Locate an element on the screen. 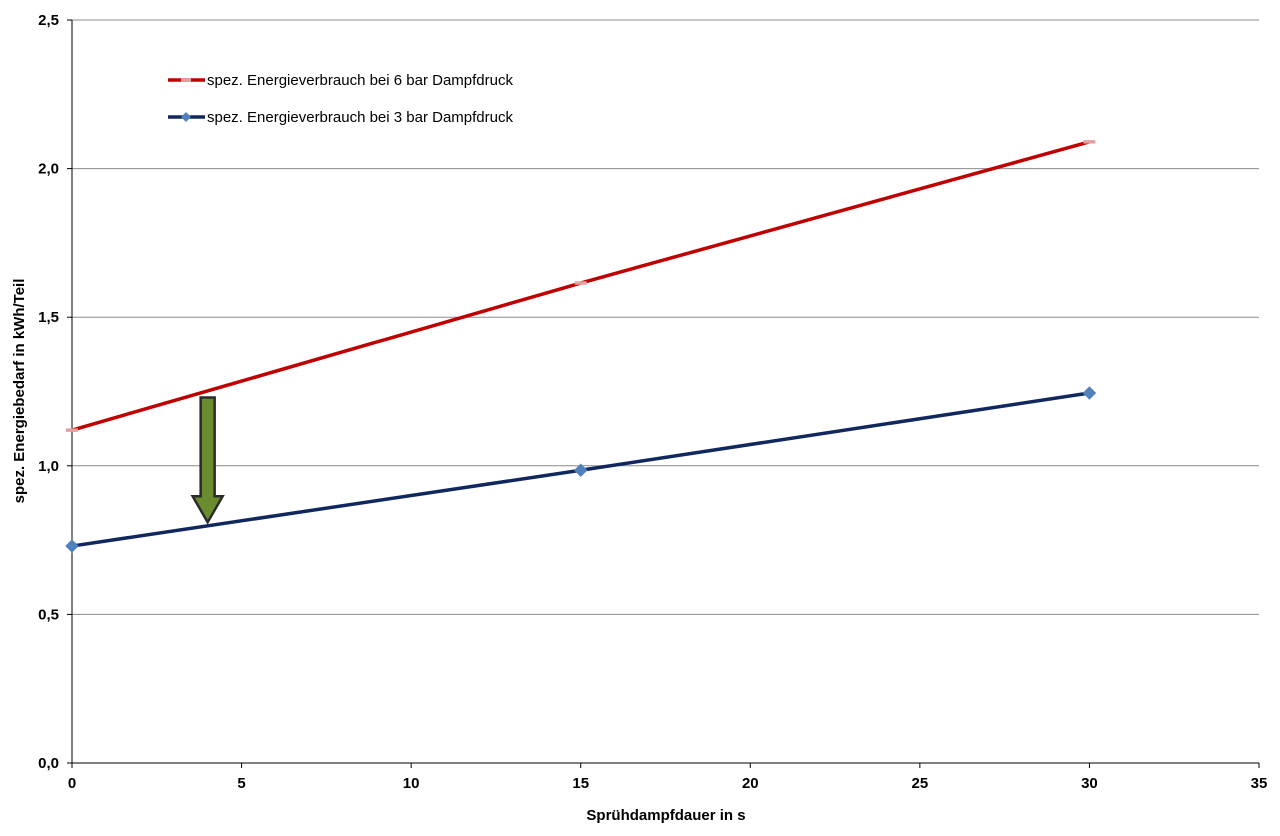  x-tick-label: 10 is located at coordinates (411, 783).